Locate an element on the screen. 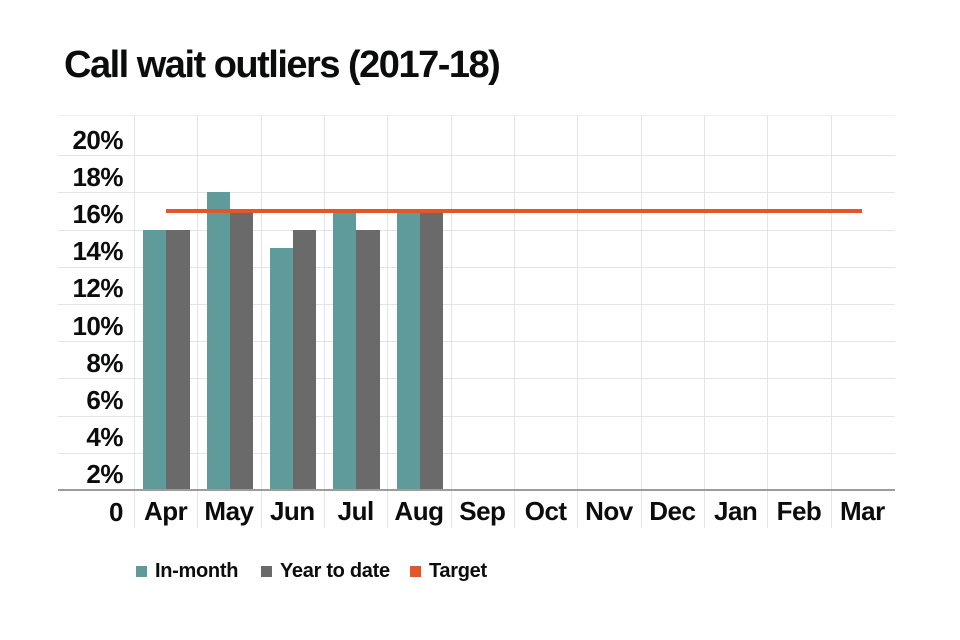 This screenshot has height=640, width=960. legend-label-year-to-date: Year to date is located at coordinates (335, 570).